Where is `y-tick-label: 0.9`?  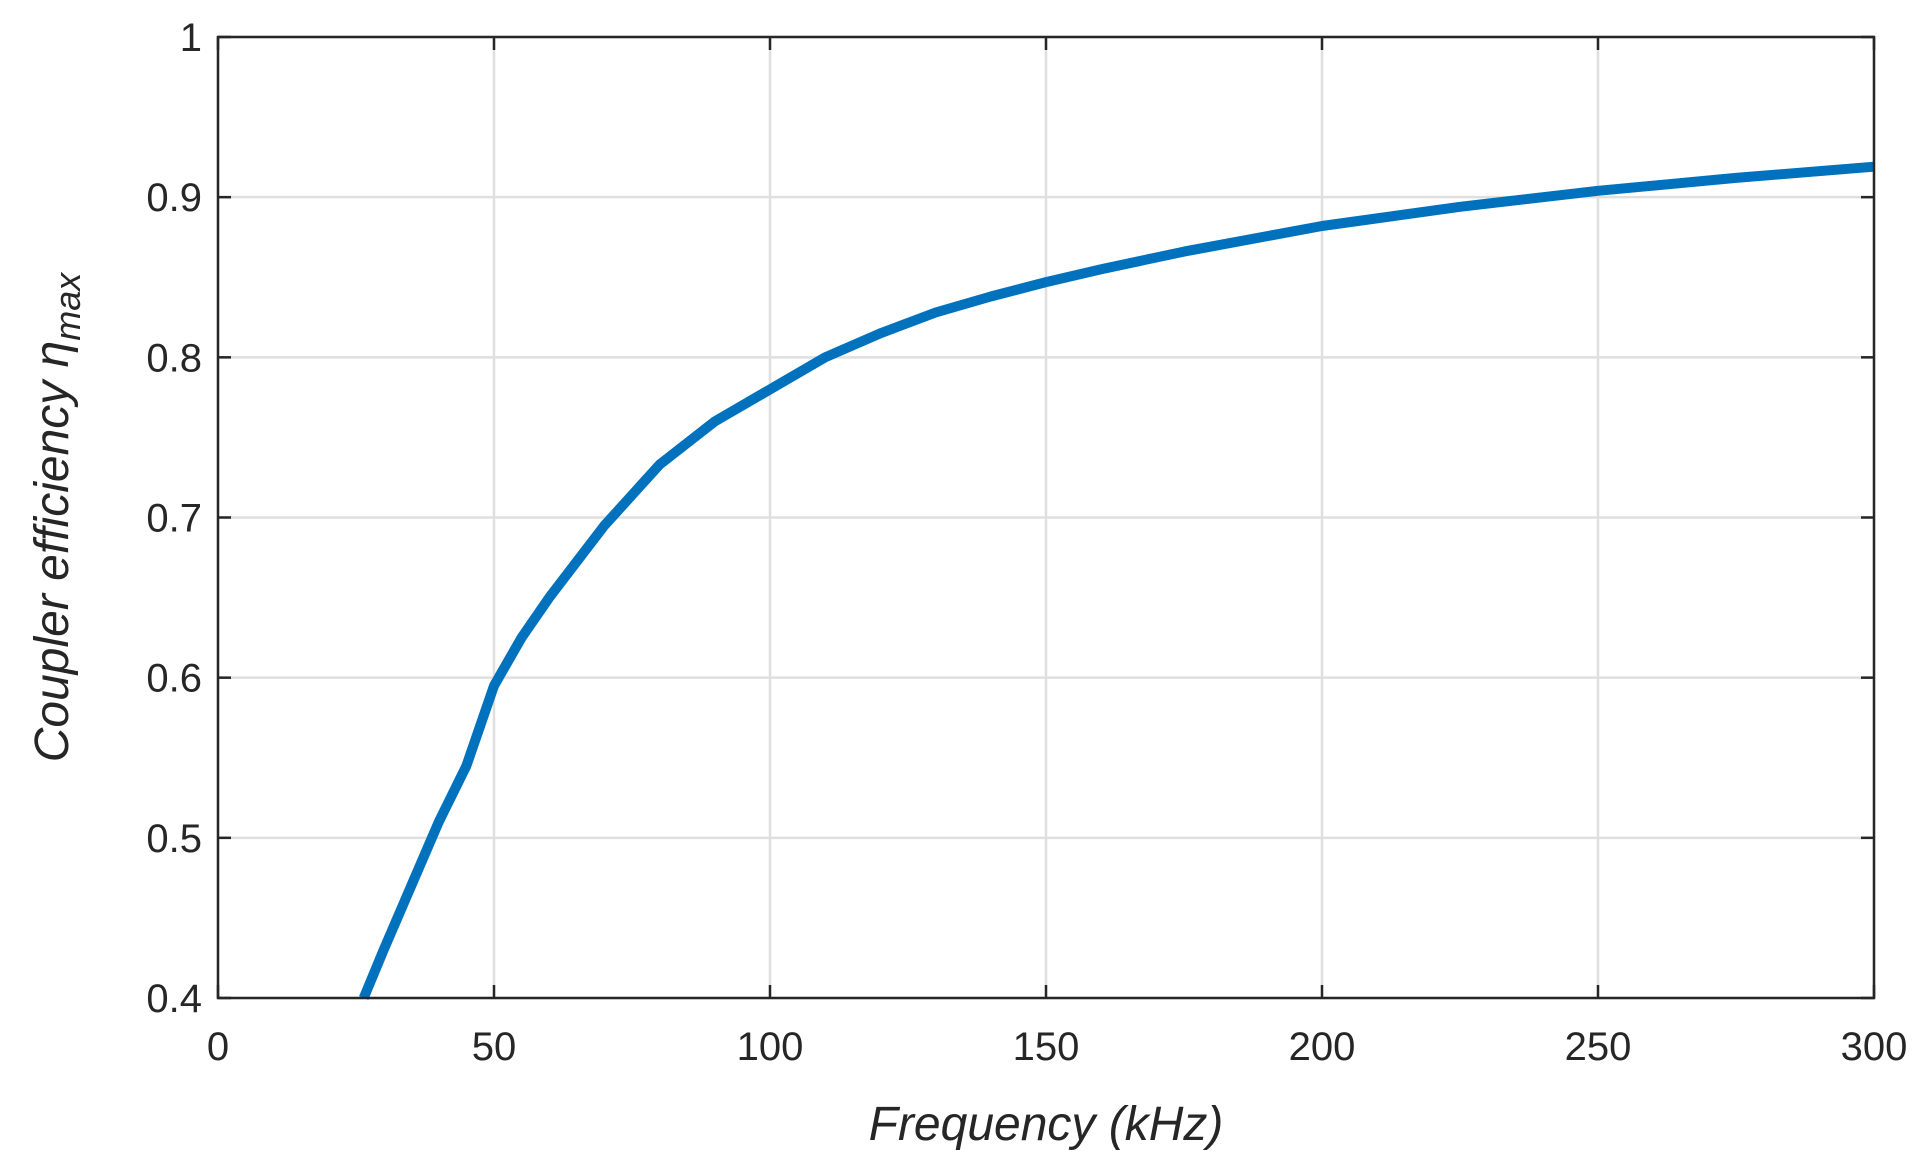 y-tick-label: 0.9 is located at coordinates (174, 198).